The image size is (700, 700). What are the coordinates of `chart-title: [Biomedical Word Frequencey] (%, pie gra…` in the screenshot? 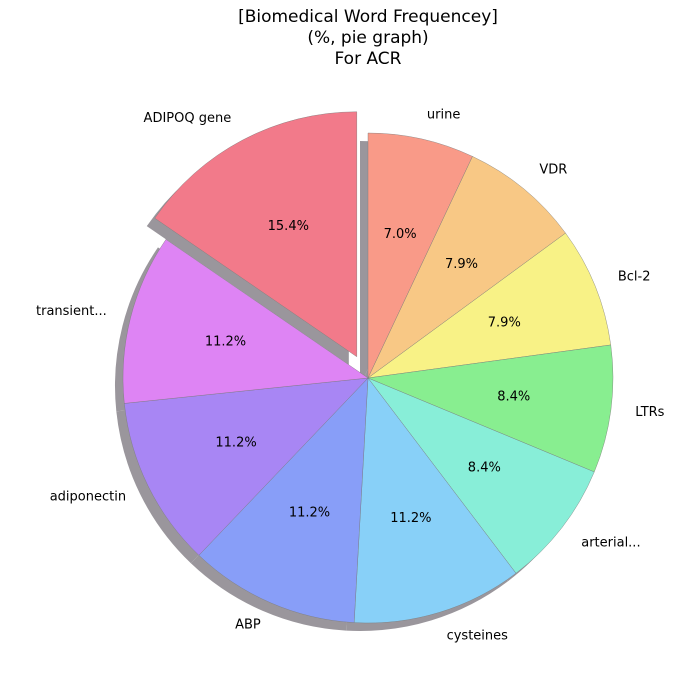 It's located at (368, 38).